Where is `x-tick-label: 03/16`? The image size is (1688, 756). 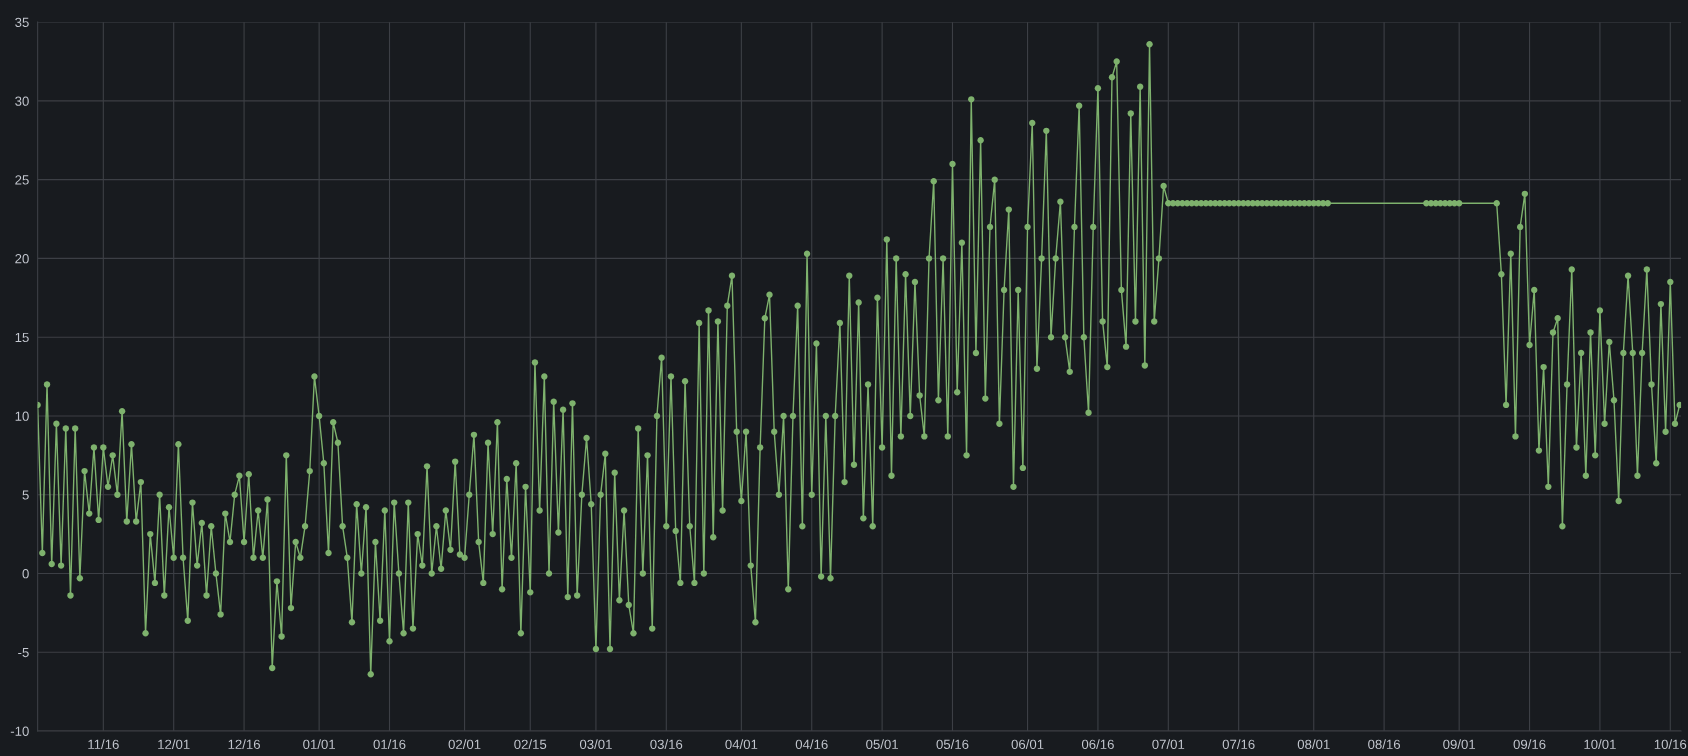 x-tick-label: 03/16 is located at coordinates (666, 744).